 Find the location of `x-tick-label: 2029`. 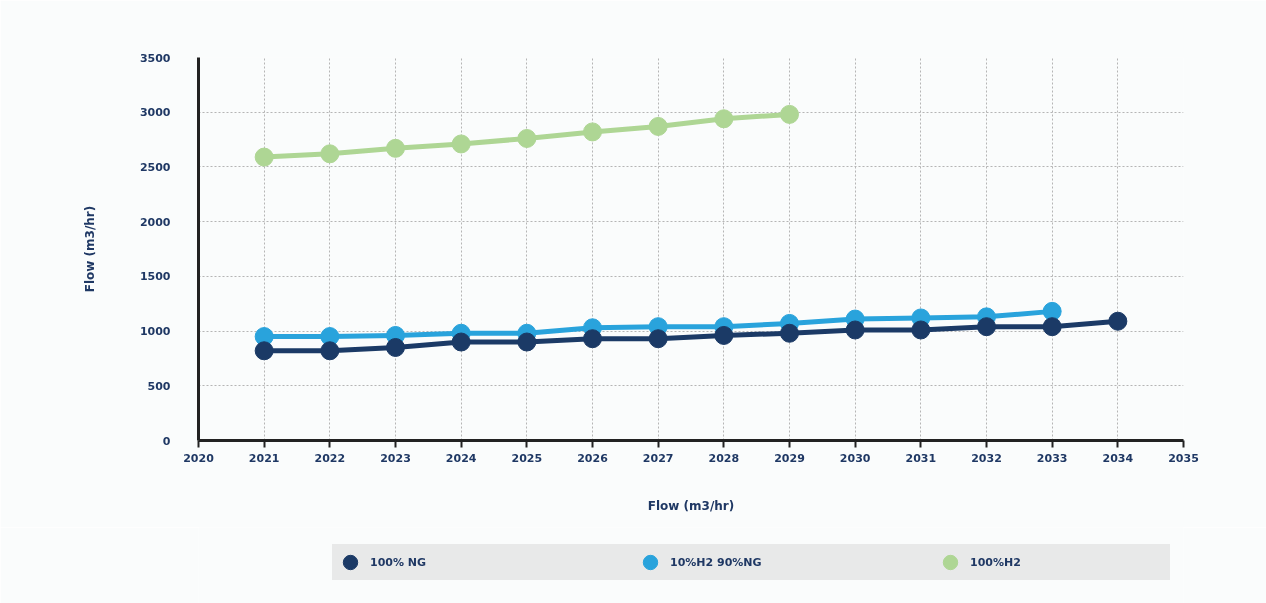

x-tick-label: 2029 is located at coordinates (789, 458).